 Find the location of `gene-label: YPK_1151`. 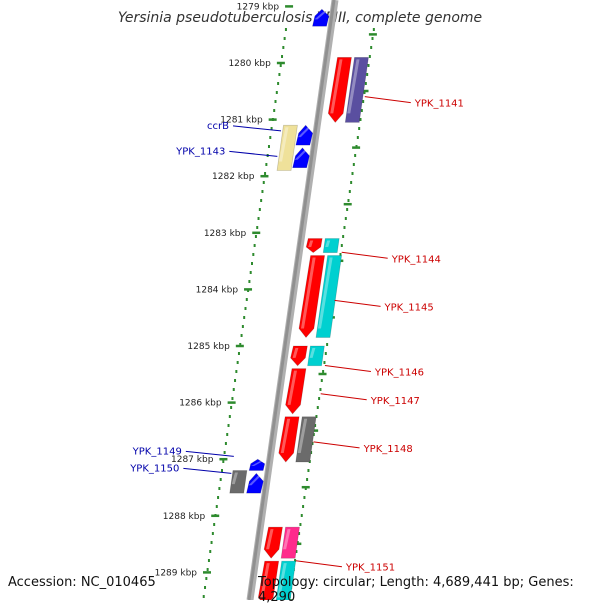

gene-label: YPK_1151 is located at coordinates (370, 568).